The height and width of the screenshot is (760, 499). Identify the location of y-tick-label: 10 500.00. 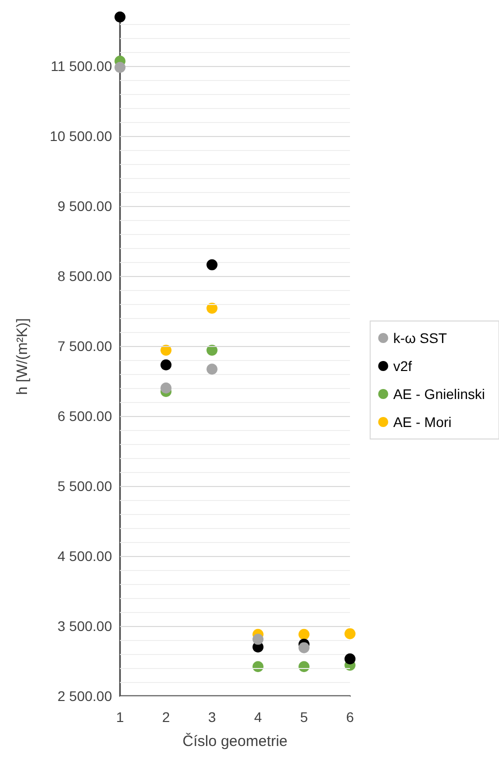
(81, 136).